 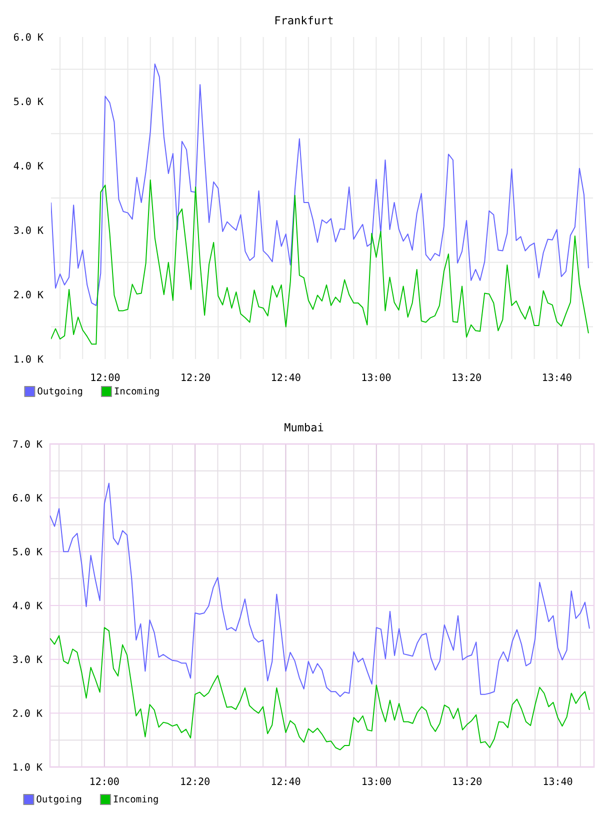 What do you see at coordinates (304, 427) in the screenshot?
I see `chart-title: Mumbai` at bounding box center [304, 427].